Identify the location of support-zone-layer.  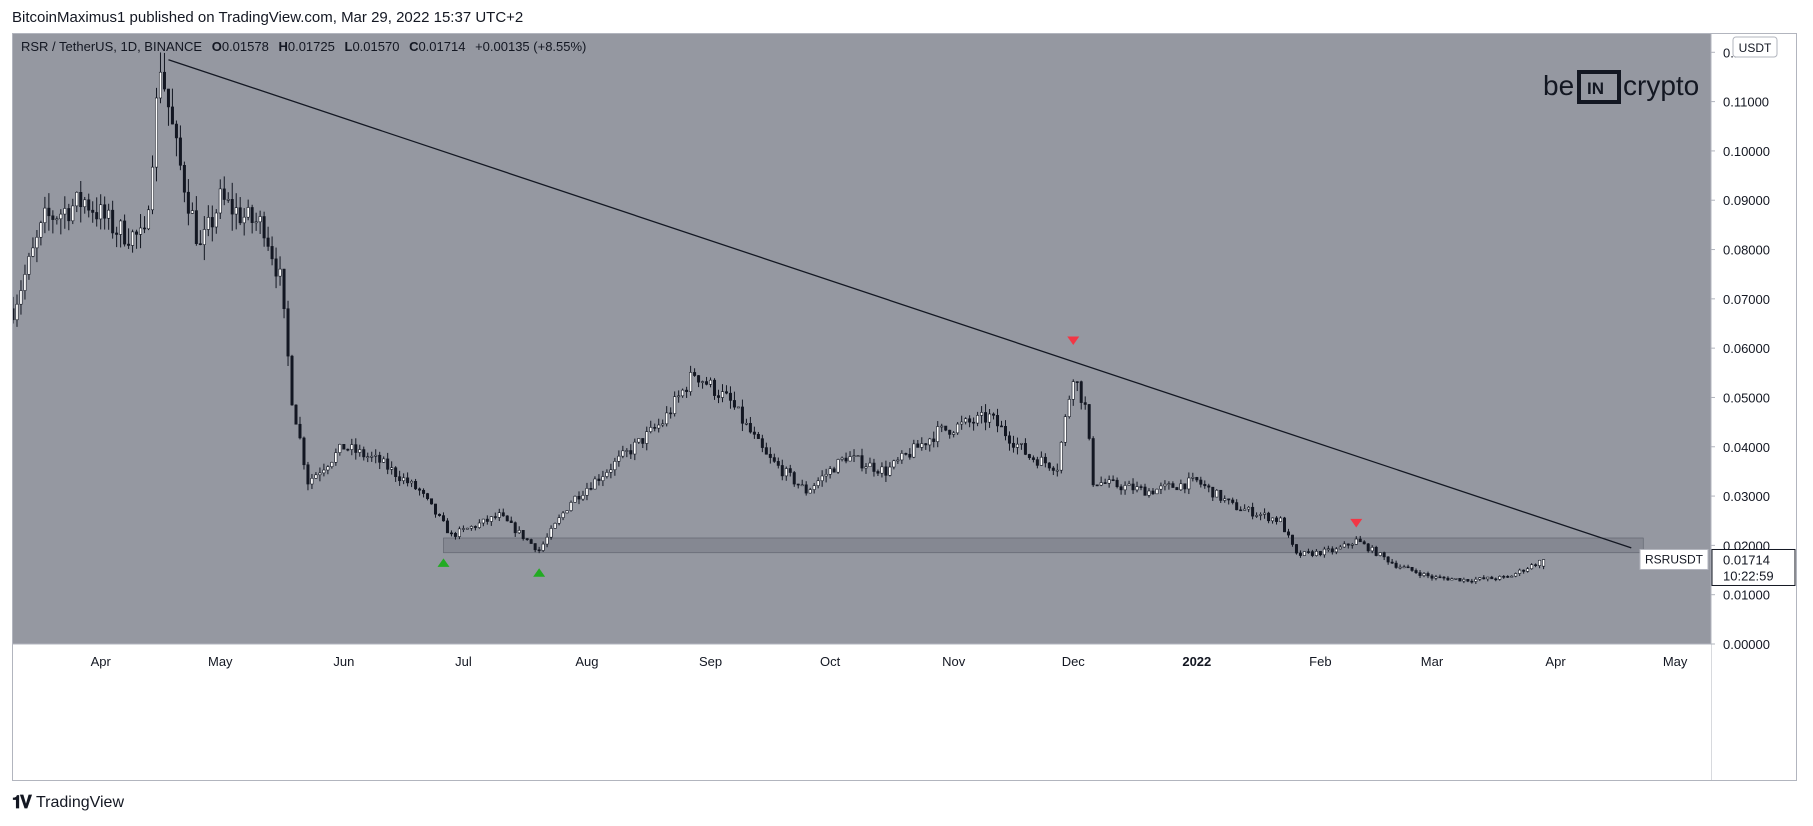
(1043, 545).